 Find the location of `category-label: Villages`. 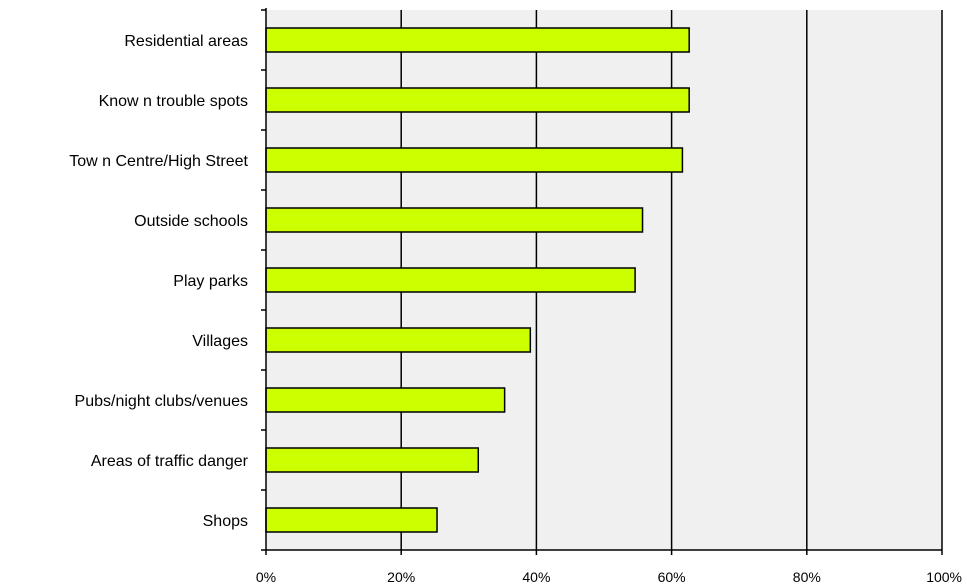

category-label: Villages is located at coordinates (220, 341).